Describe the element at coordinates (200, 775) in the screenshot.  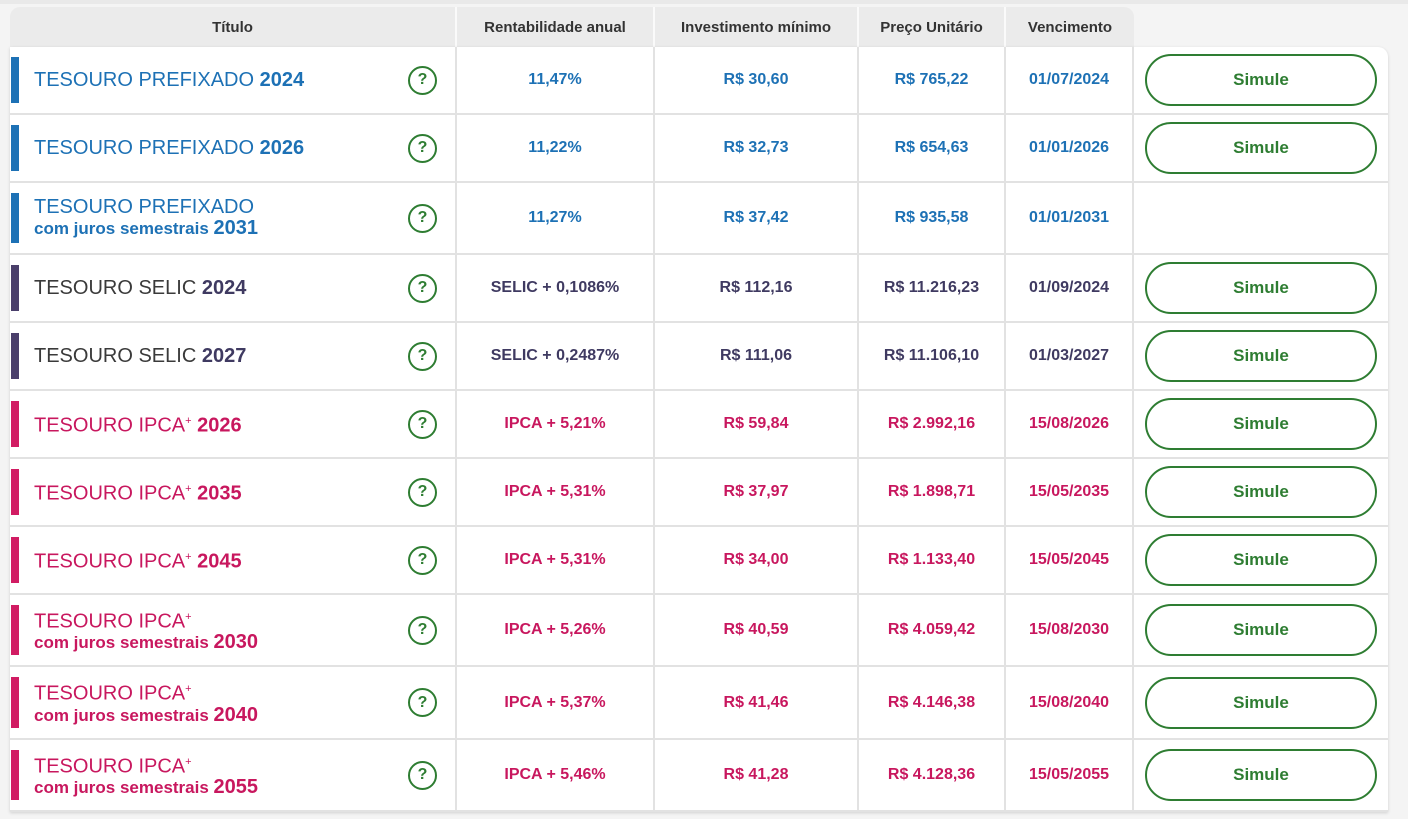
I see `title-cell: TESOURO IPCA+ com juros semestrais 2055` at that location.